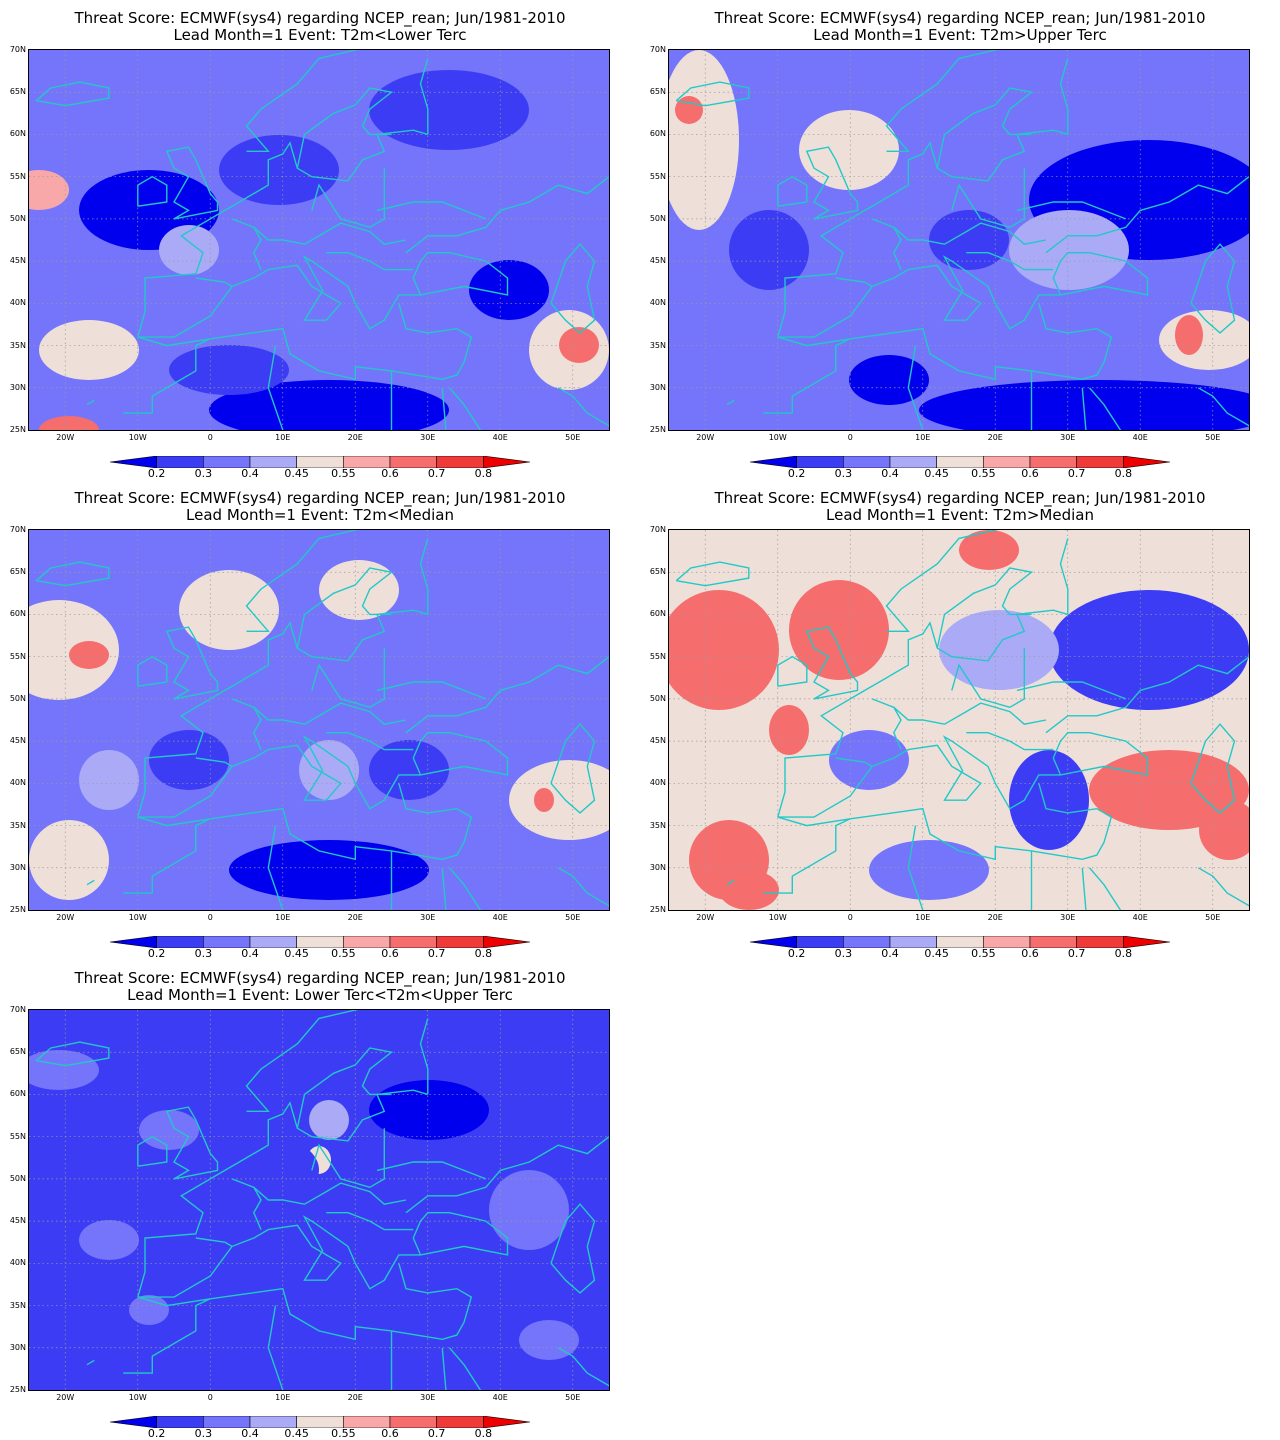 The height and width of the screenshot is (1440, 1280). Describe the element at coordinates (657, 134) in the screenshot. I see `lat-label: 60N` at that location.